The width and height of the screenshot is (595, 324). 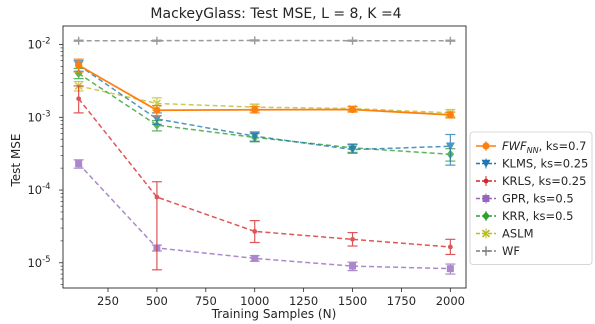 I want to click on y-tick-label: 10⁻³, so click(x=38, y=116).